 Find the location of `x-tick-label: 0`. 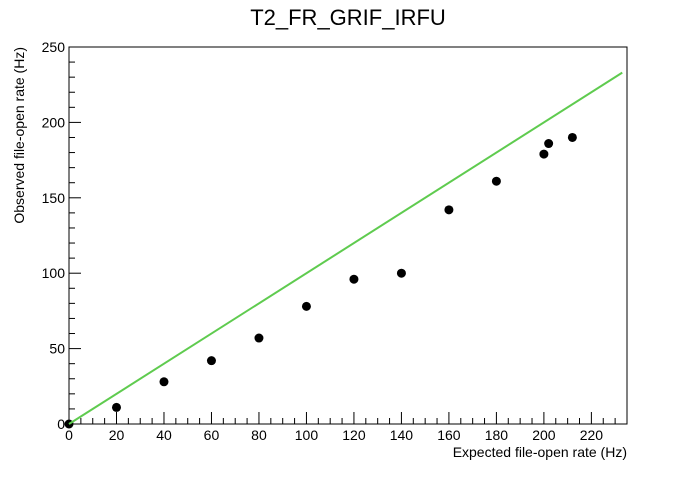

x-tick-label: 0 is located at coordinates (69, 435).